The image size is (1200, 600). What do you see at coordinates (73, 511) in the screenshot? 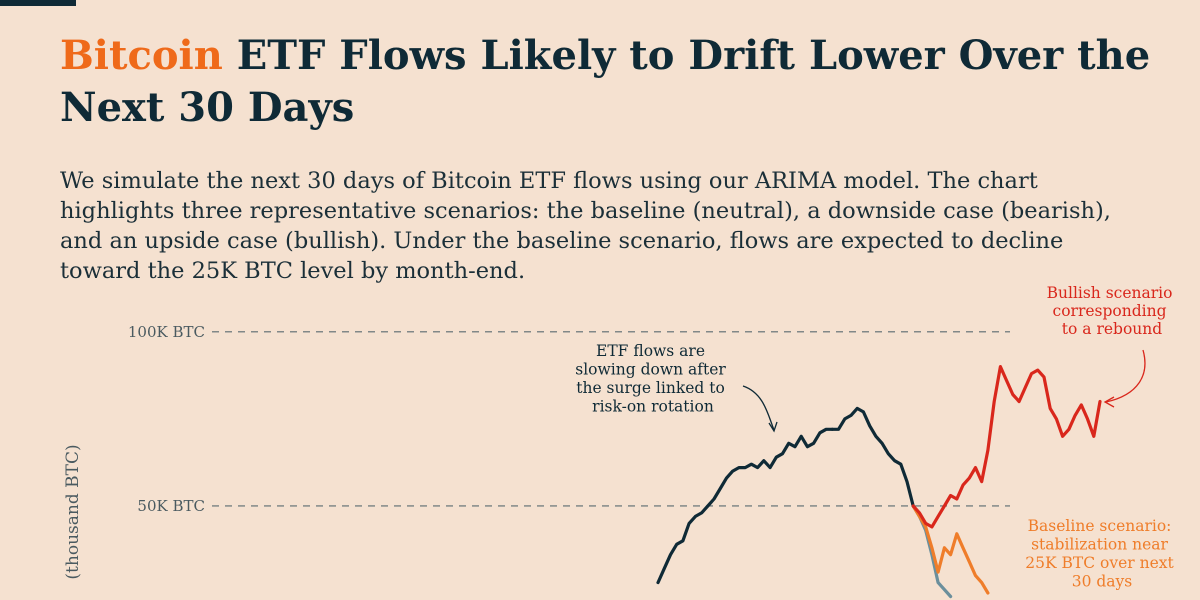
I see `y-axis-label: (thousand BTC)` at bounding box center [73, 511].